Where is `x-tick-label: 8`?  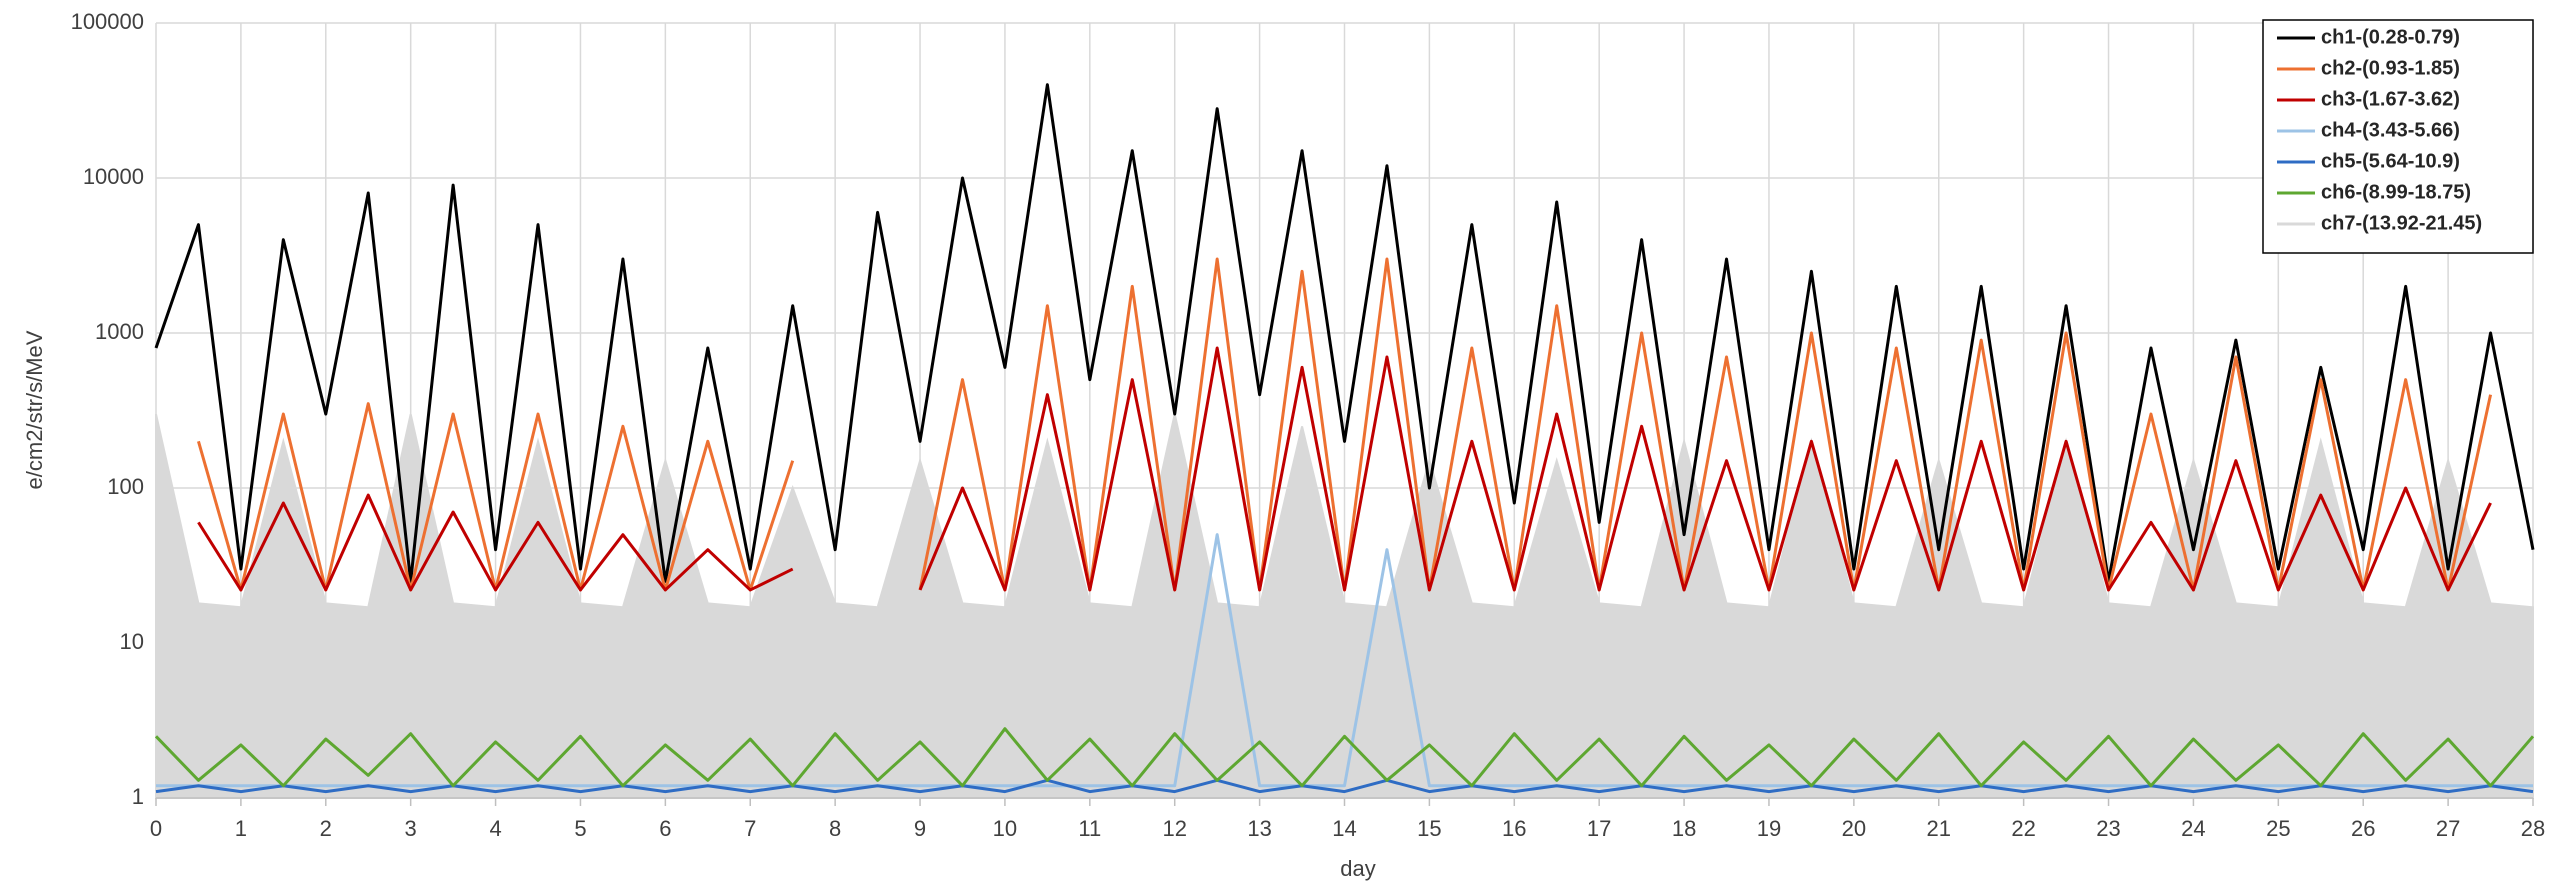
x-tick-label: 8 is located at coordinates (835, 828).